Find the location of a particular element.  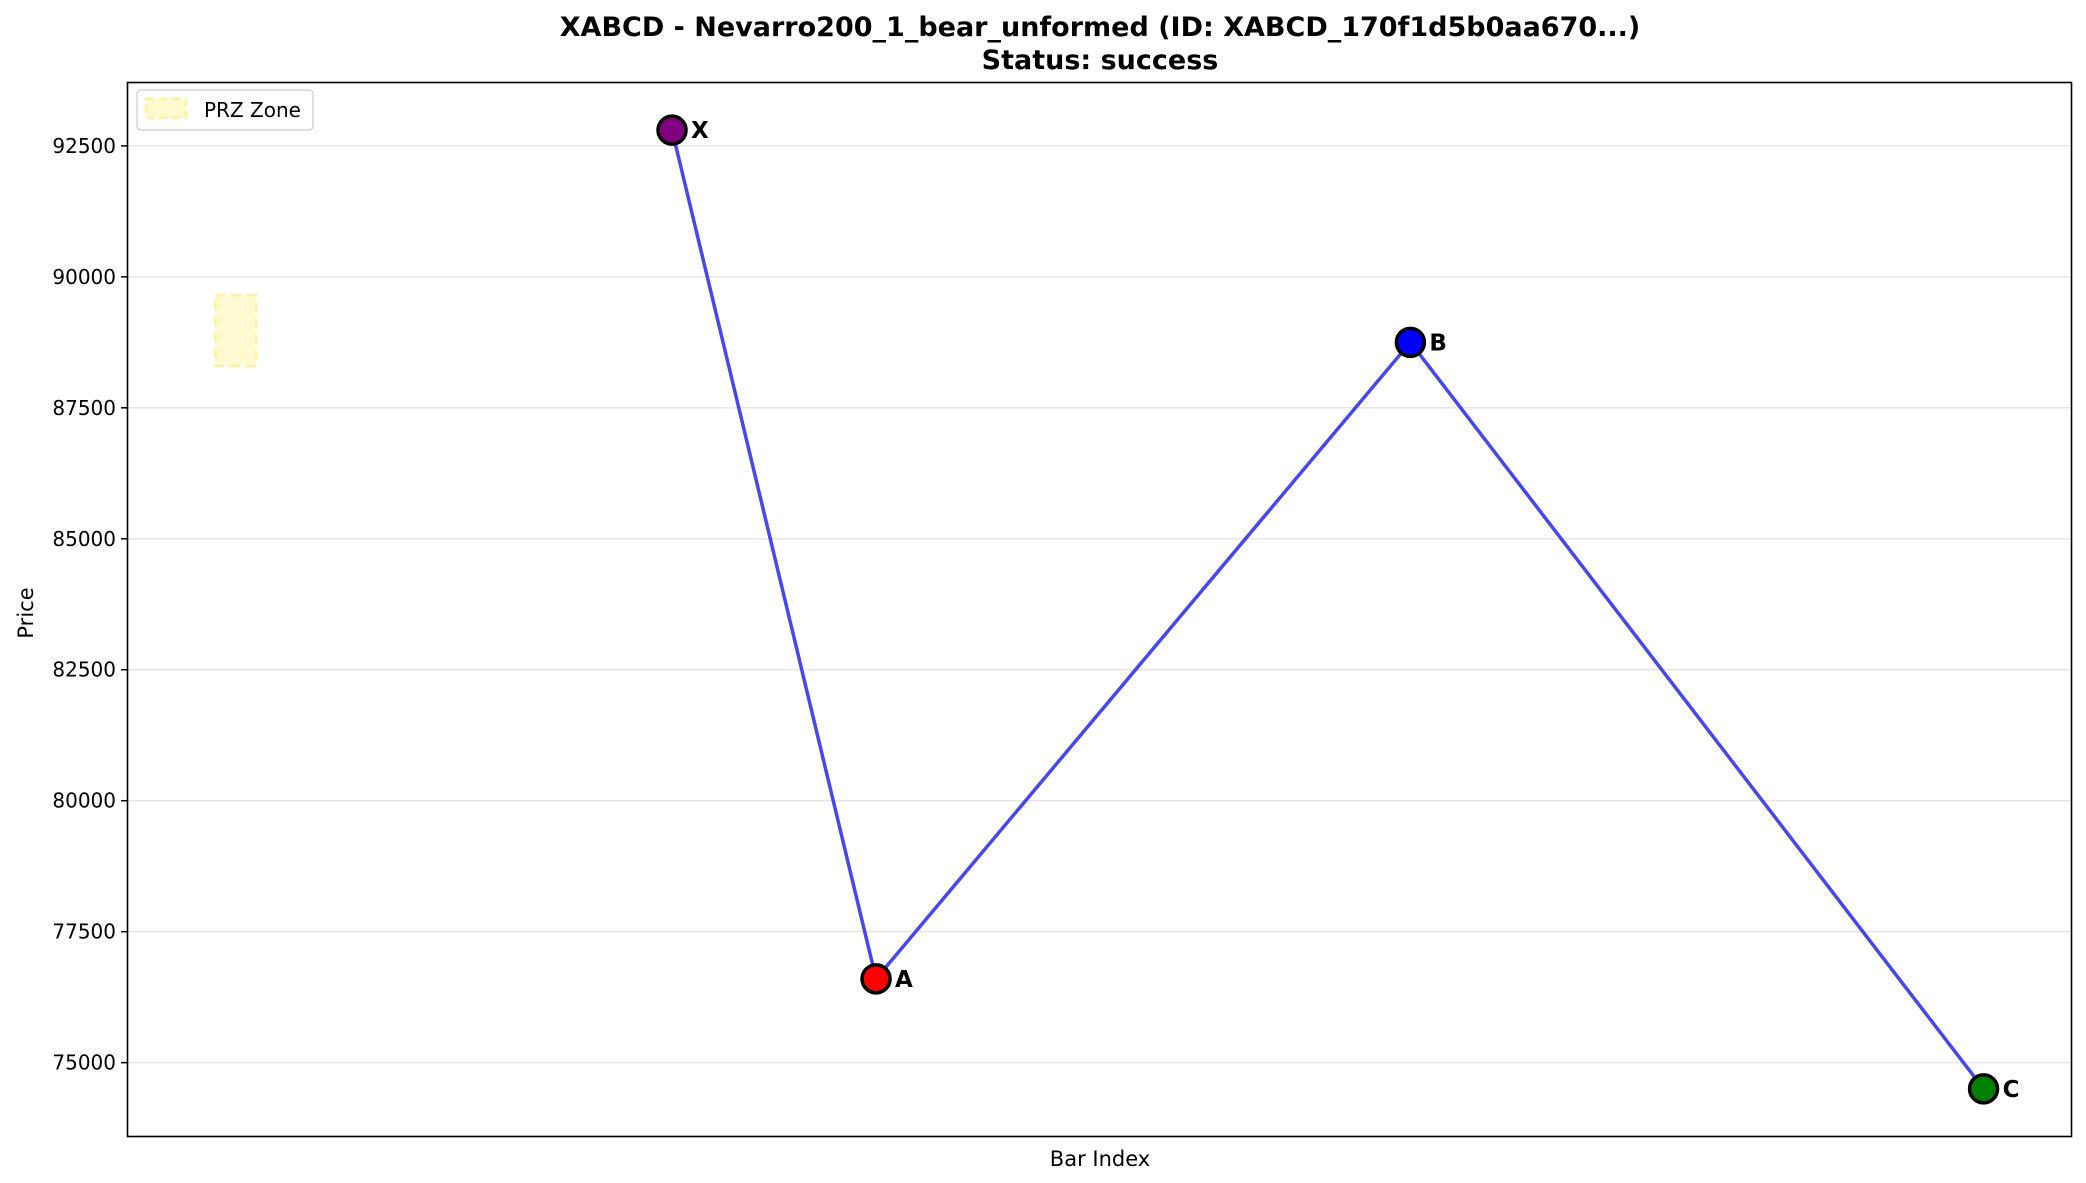

prz-zone is located at coordinates (235, 330).